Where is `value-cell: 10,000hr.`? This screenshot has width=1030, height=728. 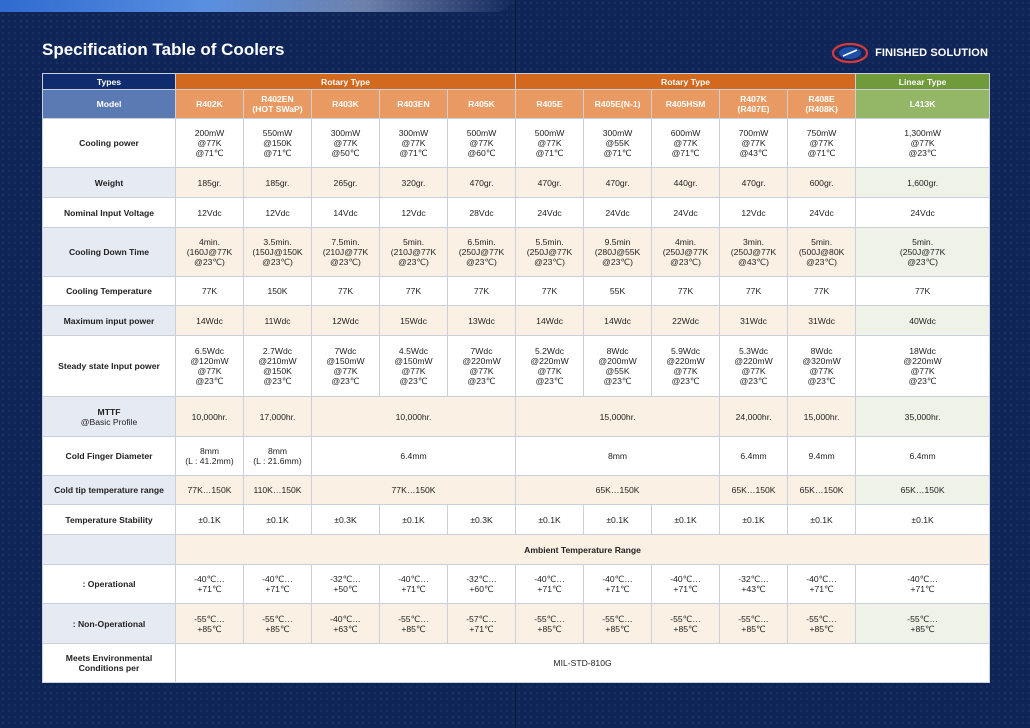
value-cell: 10,000hr. is located at coordinates (209, 416).